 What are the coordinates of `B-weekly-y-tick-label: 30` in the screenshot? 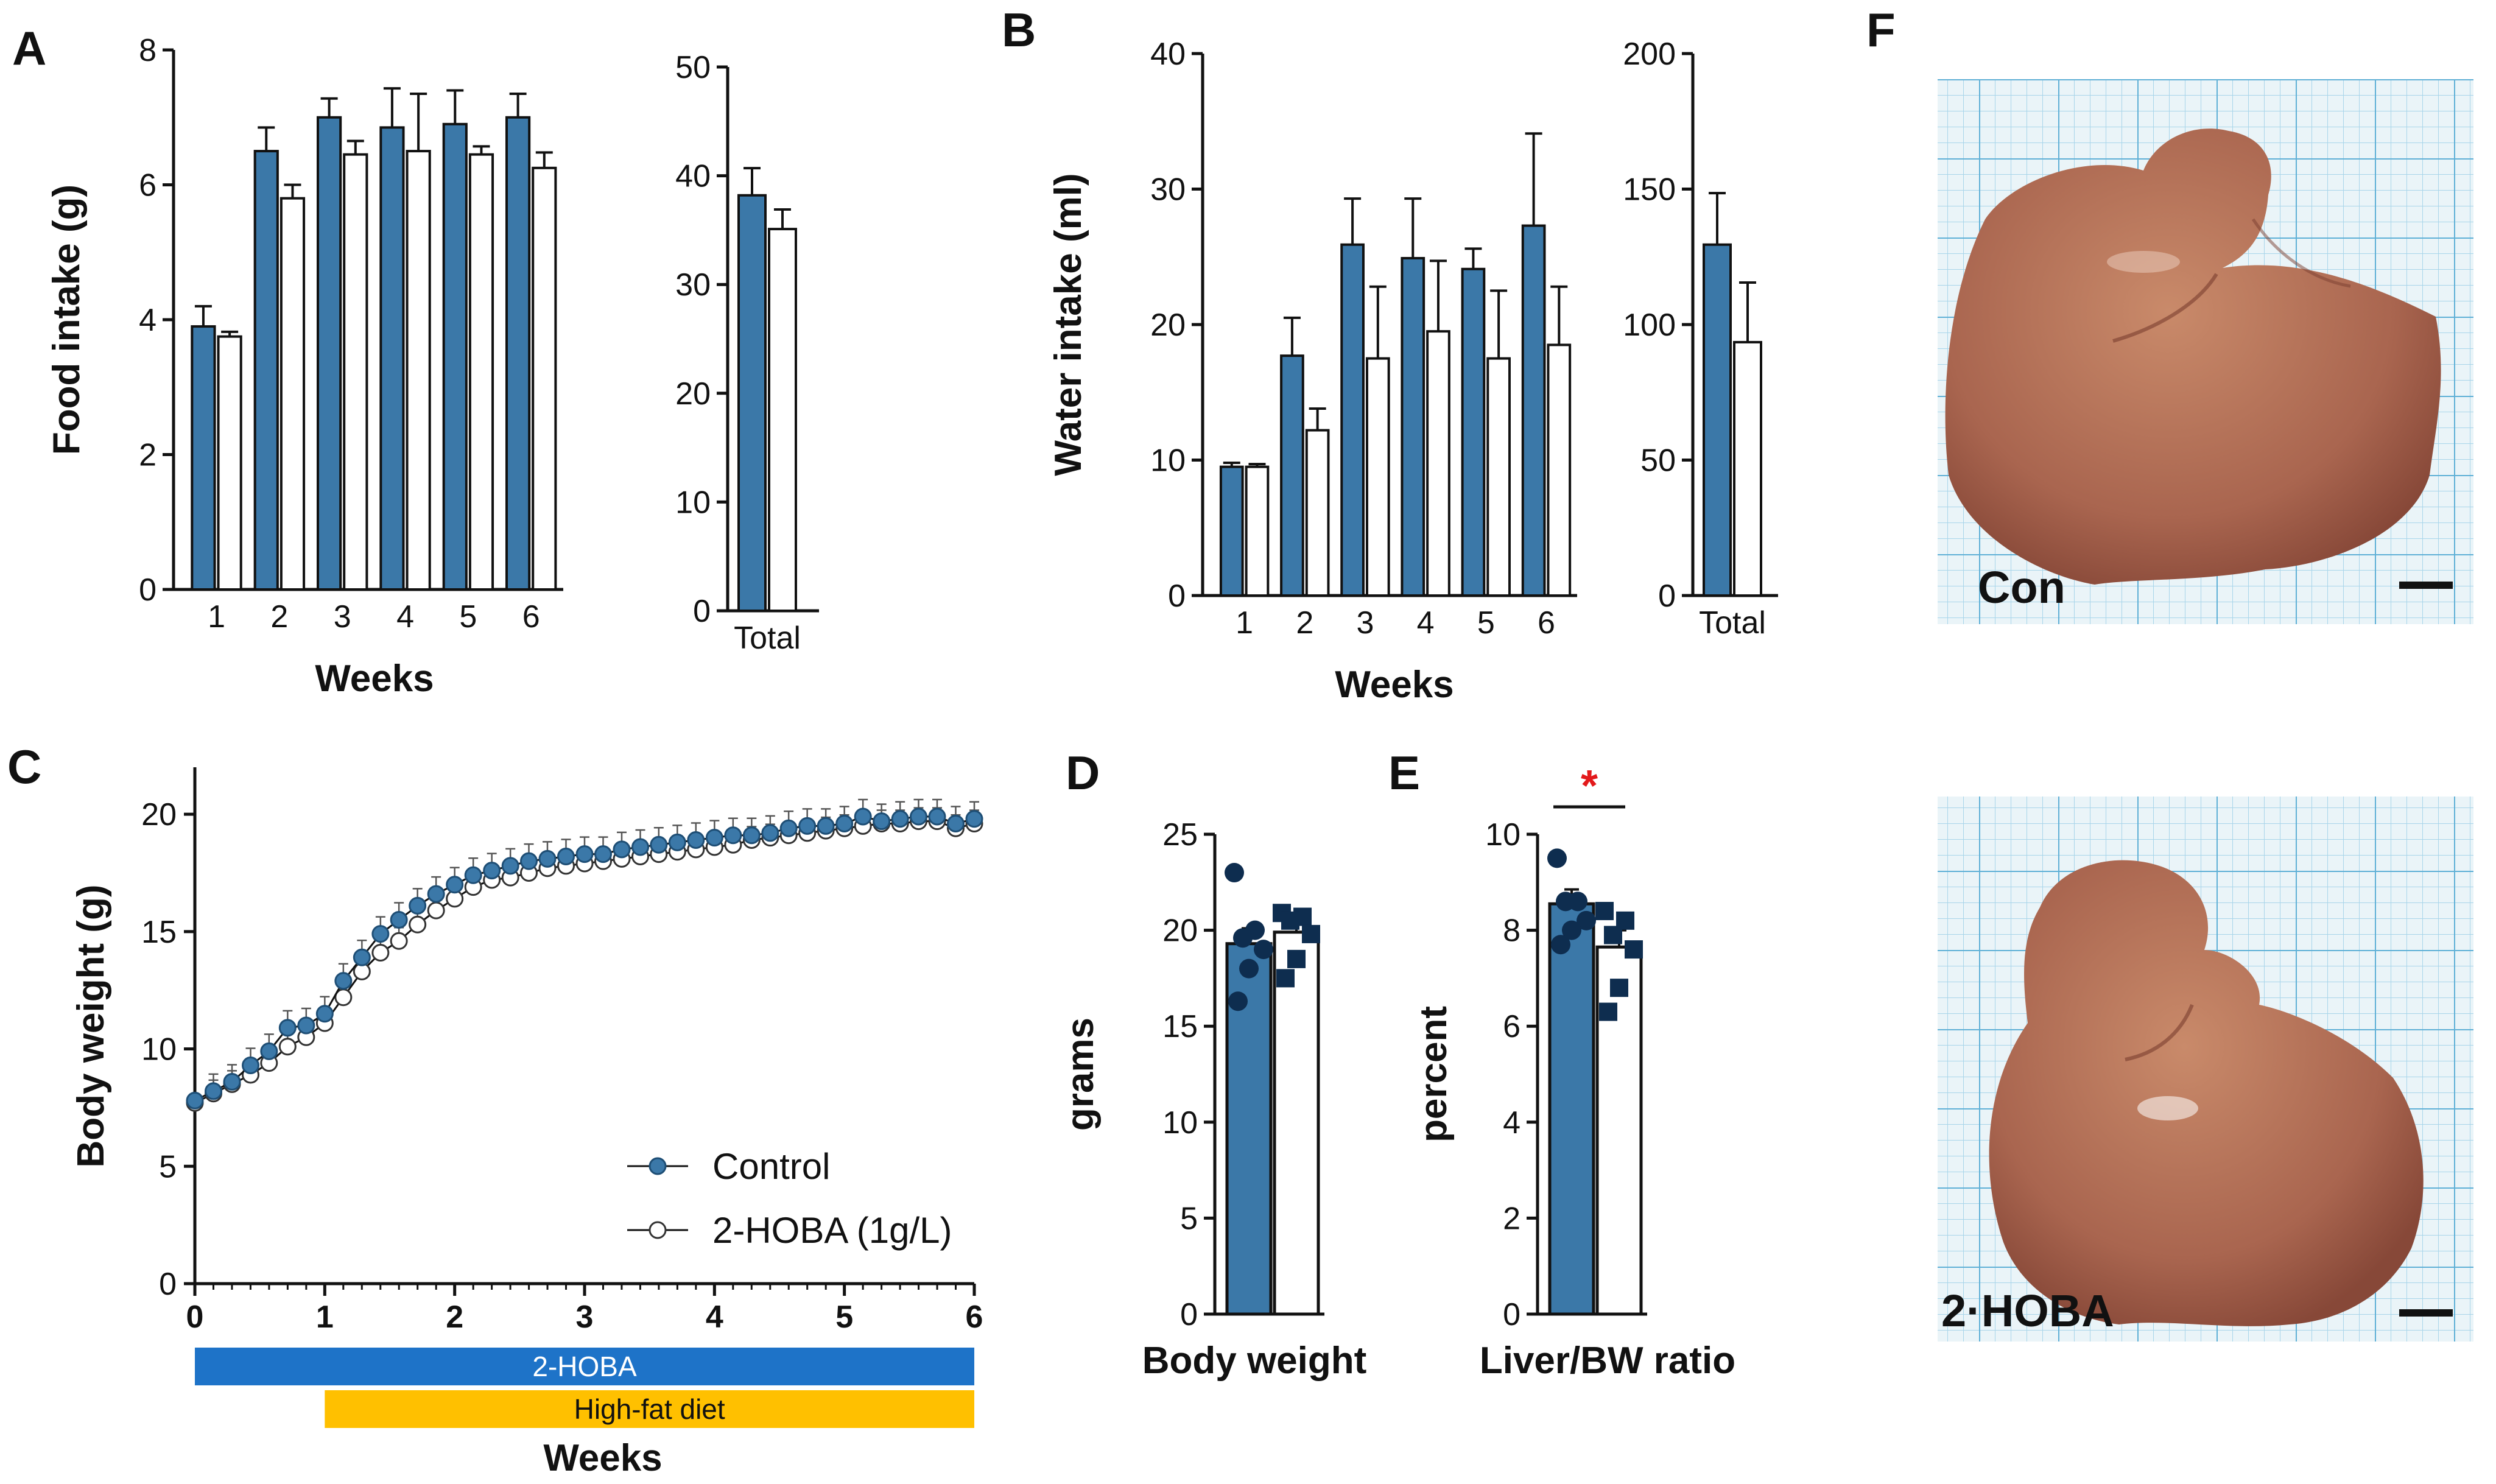 It's located at (1168, 190).